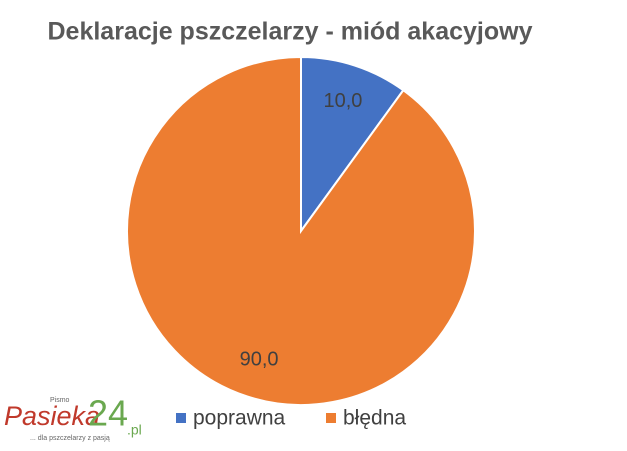 This screenshot has width=627, height=451. What do you see at coordinates (239, 418) in the screenshot?
I see `legend-label: poprawna` at bounding box center [239, 418].